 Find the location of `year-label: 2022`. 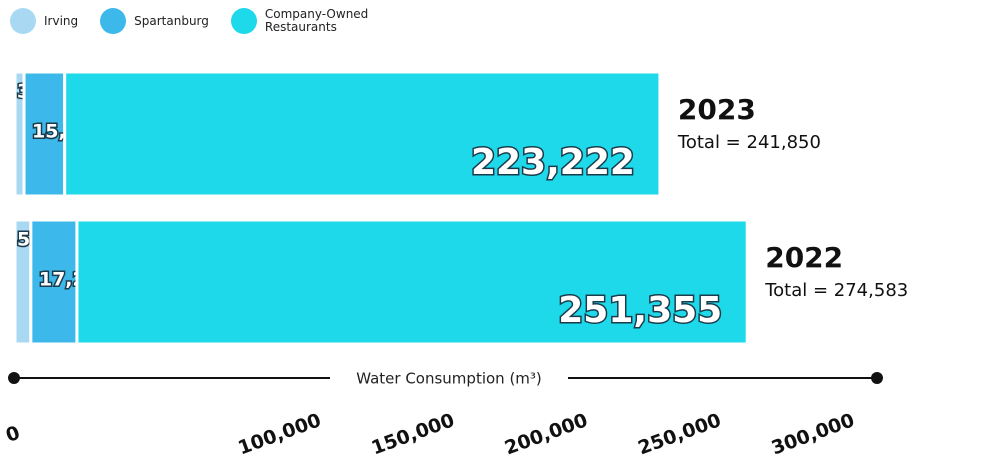

year-label: 2022 is located at coordinates (804, 257).